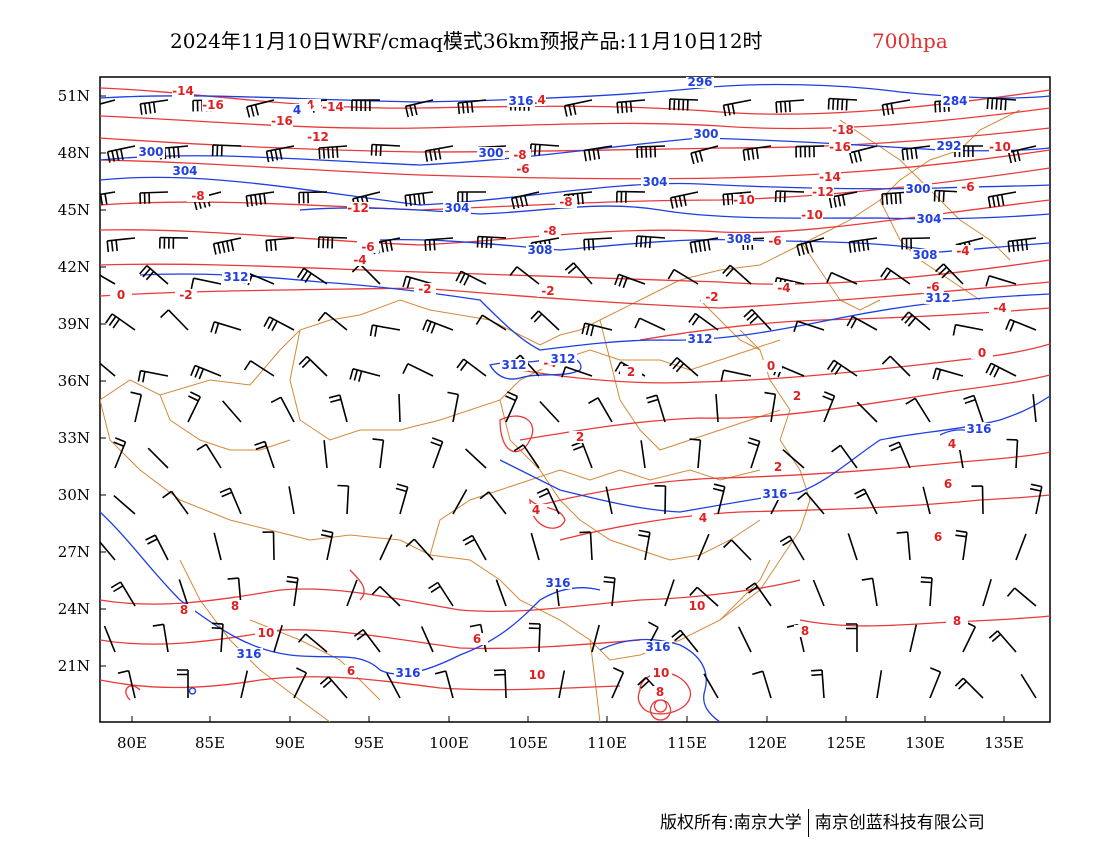 This screenshot has height=850, width=1100. What do you see at coordinates (808, 823) in the screenshot?
I see `footer-separator` at bounding box center [808, 823].